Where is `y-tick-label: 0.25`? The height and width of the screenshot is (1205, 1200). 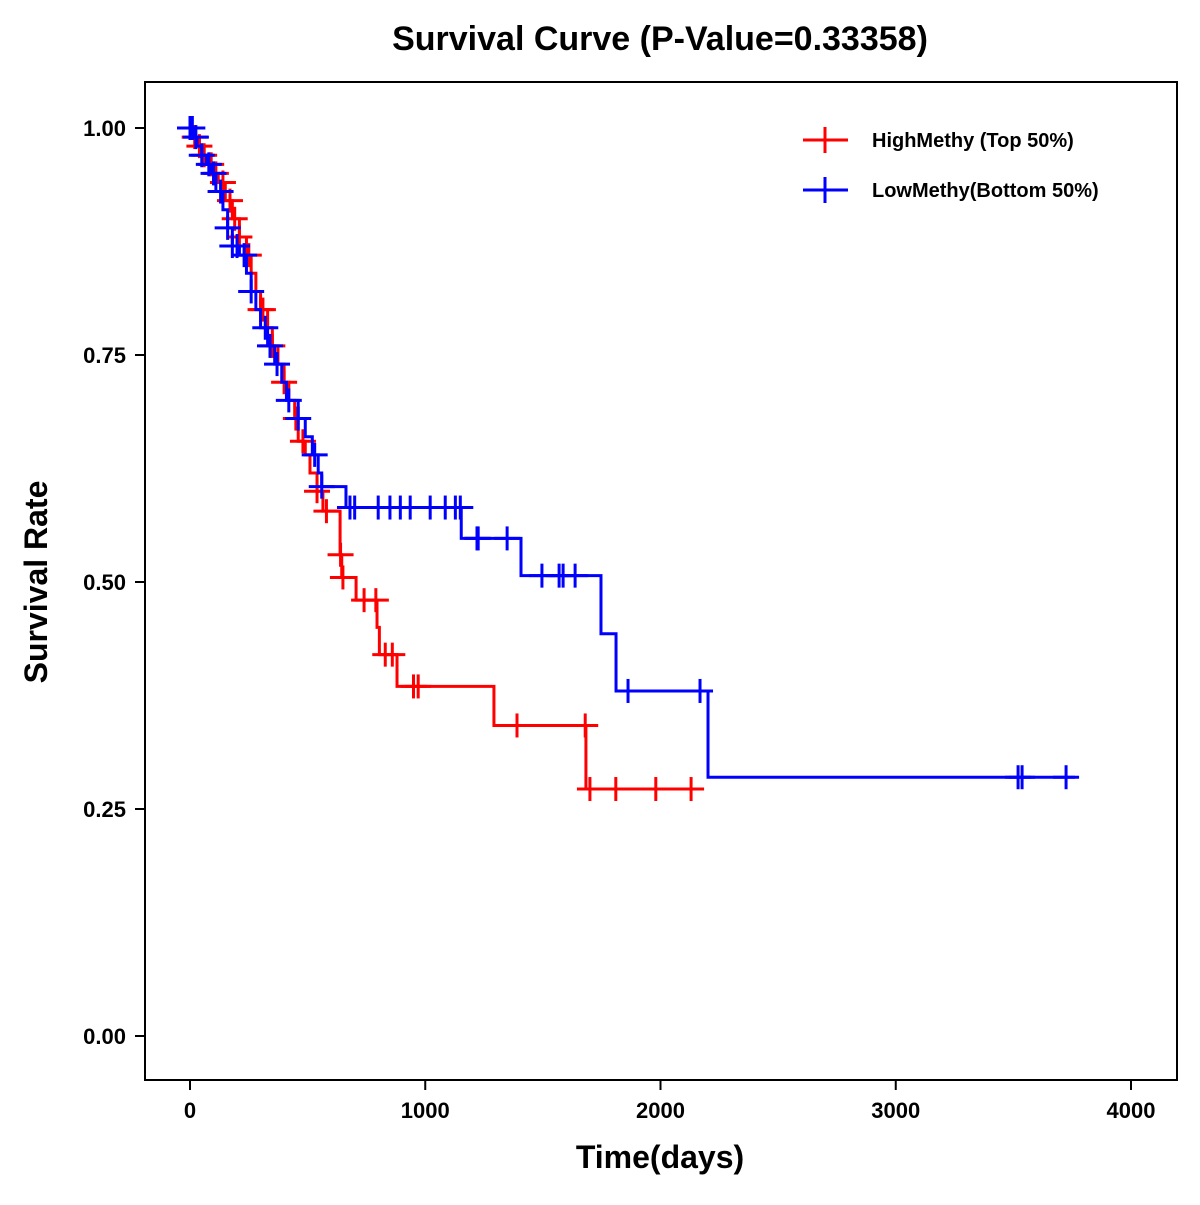
y-tick-label: 0.25 is located at coordinates (104, 809).